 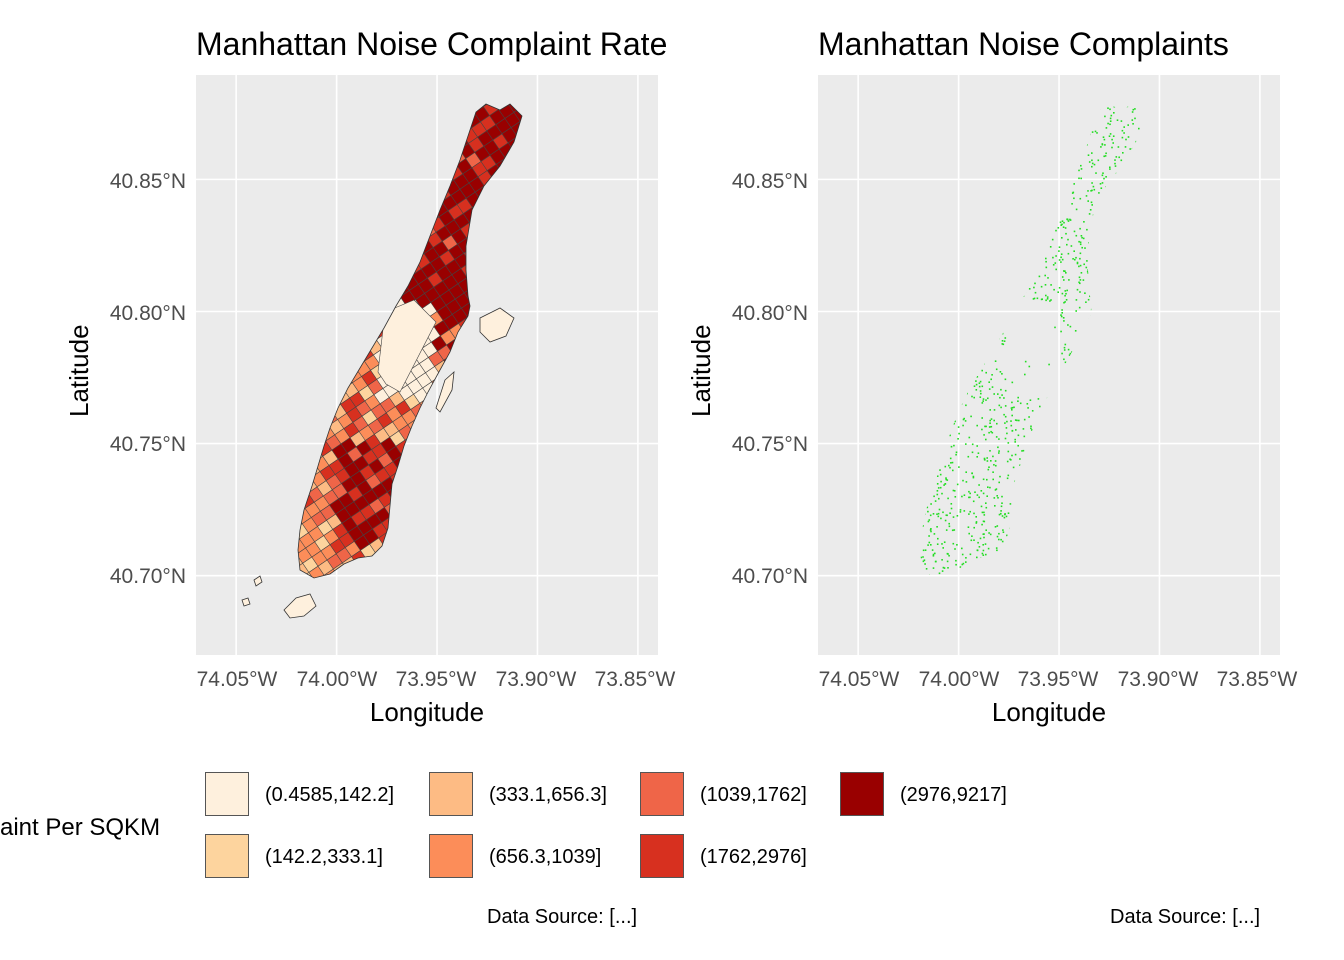 I want to click on roosevelt-island, so click(x=445, y=392).